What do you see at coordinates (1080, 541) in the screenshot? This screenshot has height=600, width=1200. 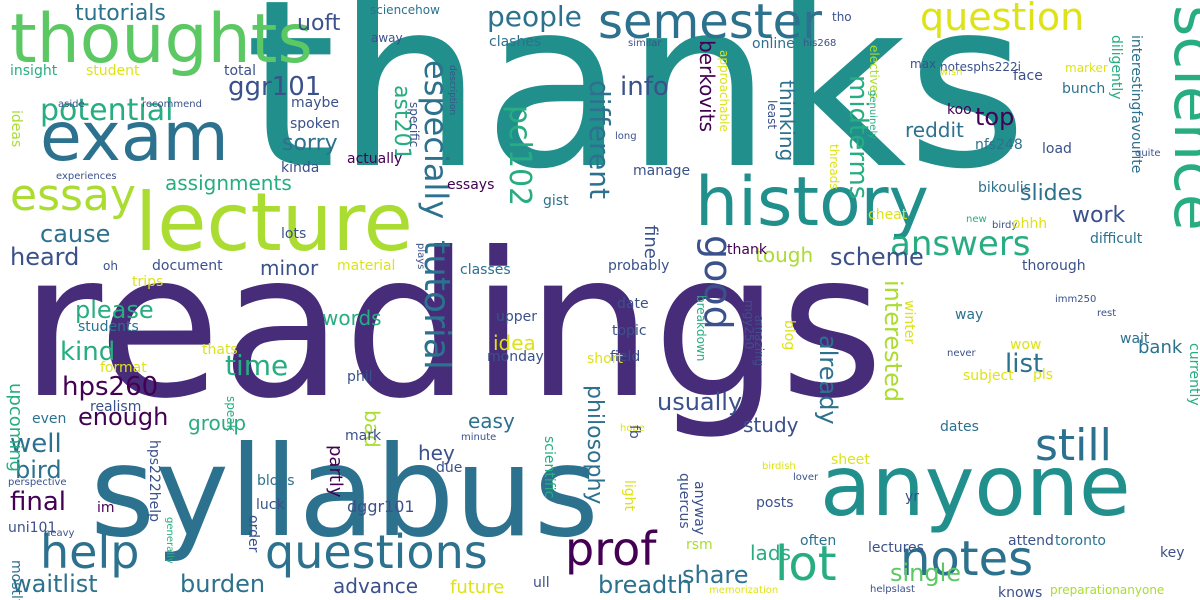 I see `word-toronto: toronto` at bounding box center [1080, 541].